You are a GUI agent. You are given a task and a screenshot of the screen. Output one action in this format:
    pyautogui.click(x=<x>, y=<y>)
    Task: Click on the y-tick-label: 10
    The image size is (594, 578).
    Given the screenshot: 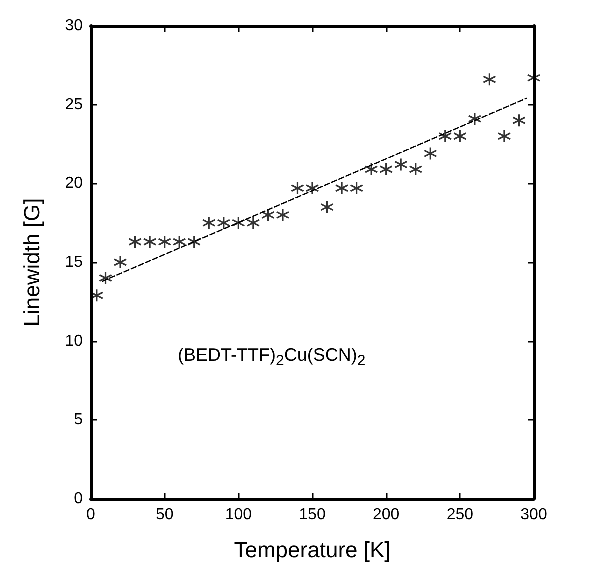 What is the action you would take?
    pyautogui.click(x=74, y=341)
    